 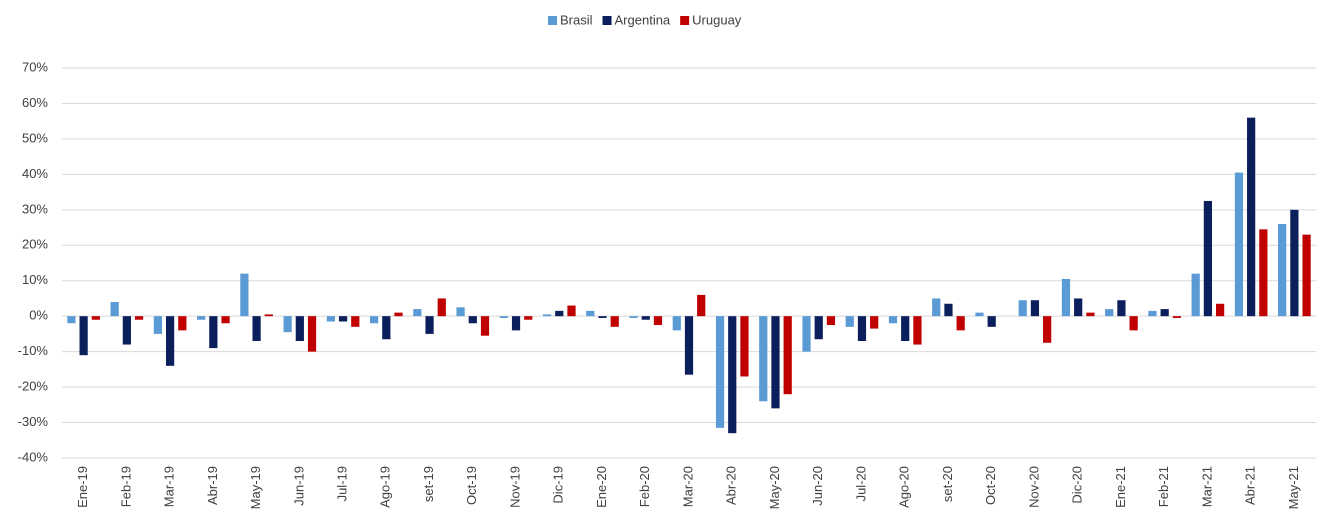 What do you see at coordinates (774, 487) in the screenshot?
I see `x-tick-label: May-20` at bounding box center [774, 487].